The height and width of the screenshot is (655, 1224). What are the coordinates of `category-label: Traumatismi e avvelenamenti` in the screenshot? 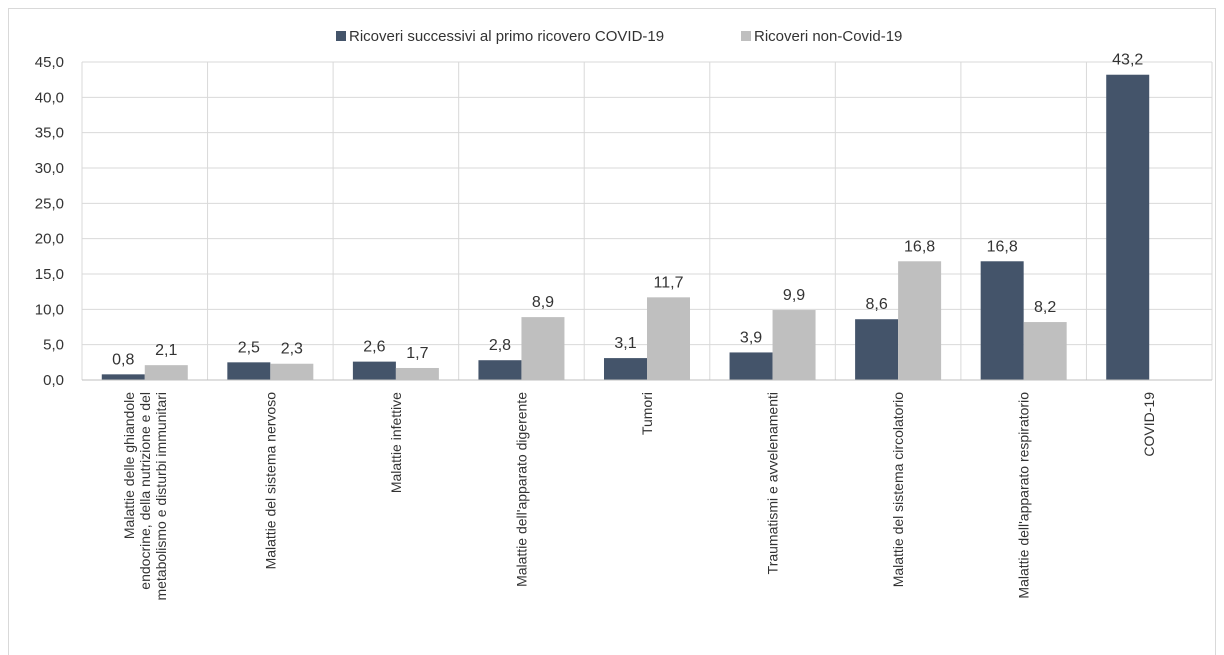 It's located at (773, 483).